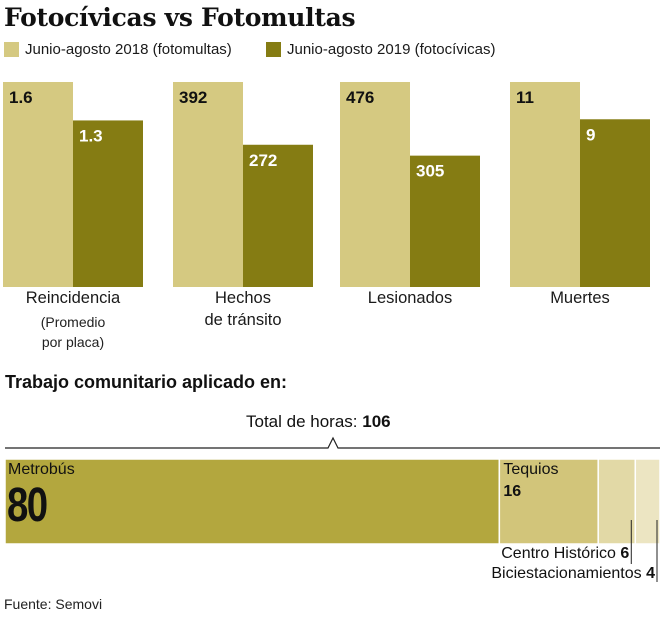 The image size is (663, 620). Describe the element at coordinates (360, 97) in the screenshot. I see `bar-value-2-0: 476` at that location.